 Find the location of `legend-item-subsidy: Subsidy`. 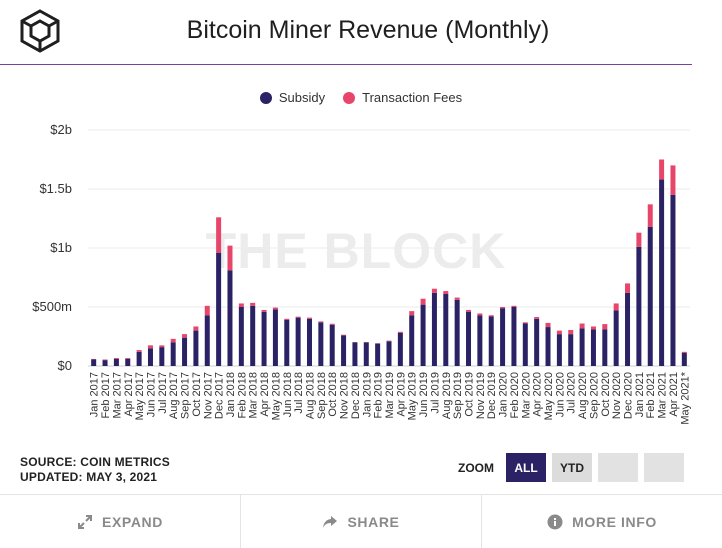

legend-item-subsidy: Subsidy is located at coordinates (292, 97).